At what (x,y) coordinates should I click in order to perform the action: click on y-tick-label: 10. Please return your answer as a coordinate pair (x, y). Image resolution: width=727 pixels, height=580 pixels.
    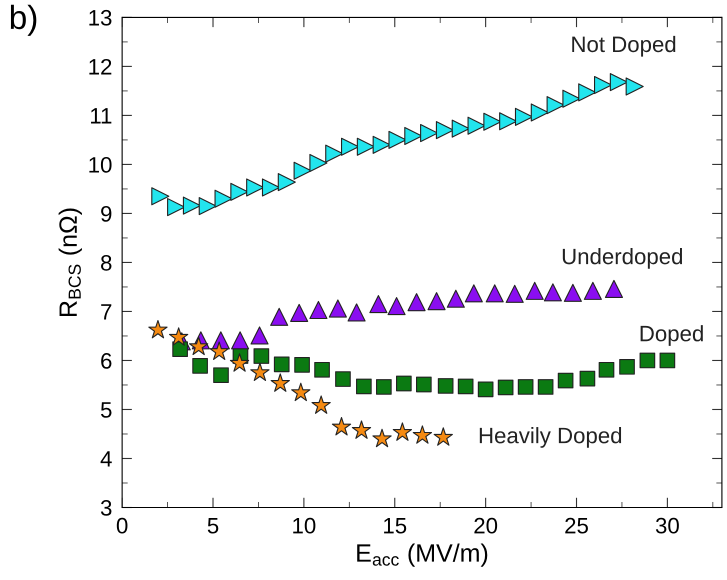
    Looking at the image, I should click on (100, 164).